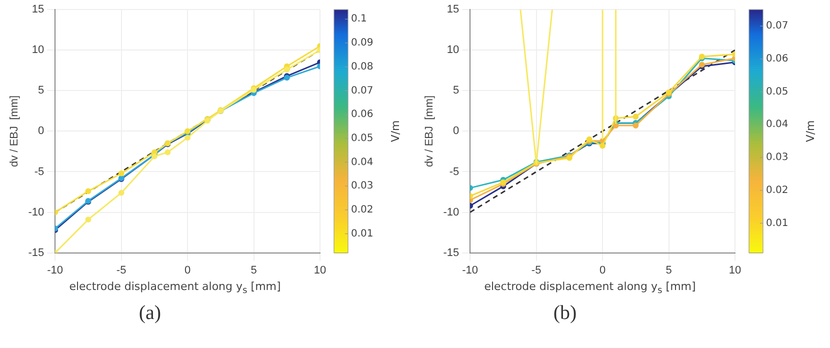  I want to click on color-bar-label: 0.1, so click(359, 19).